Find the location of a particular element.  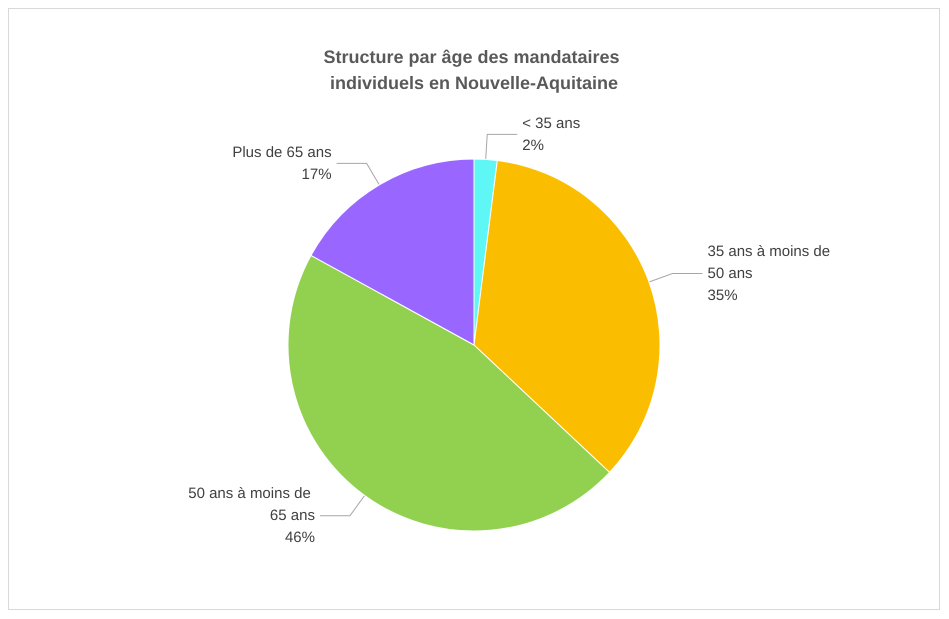

slice-label: 50 ans à moins de 65 ans is located at coordinates (251, 504).